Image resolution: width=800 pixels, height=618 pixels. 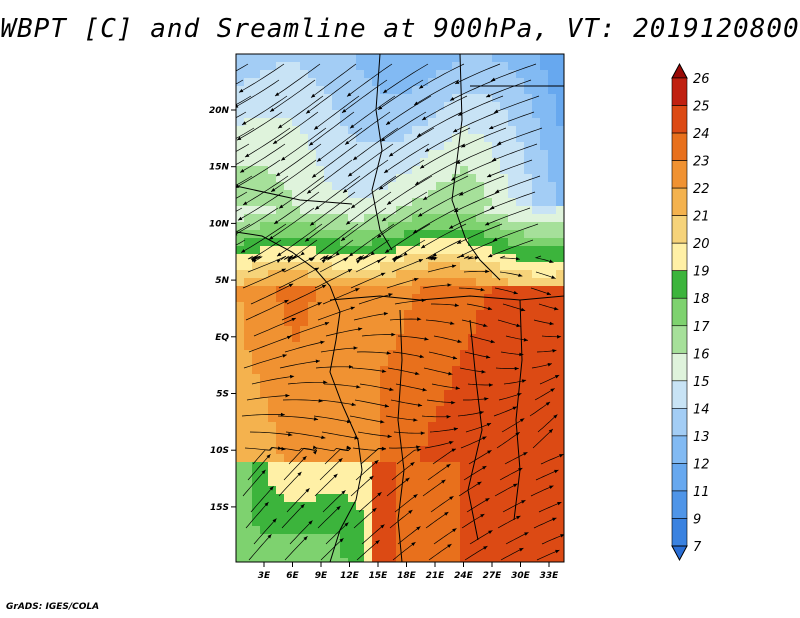 What do you see at coordinates (679, 553) in the screenshot?
I see `colorbar-bottom-arrow` at bounding box center [679, 553].